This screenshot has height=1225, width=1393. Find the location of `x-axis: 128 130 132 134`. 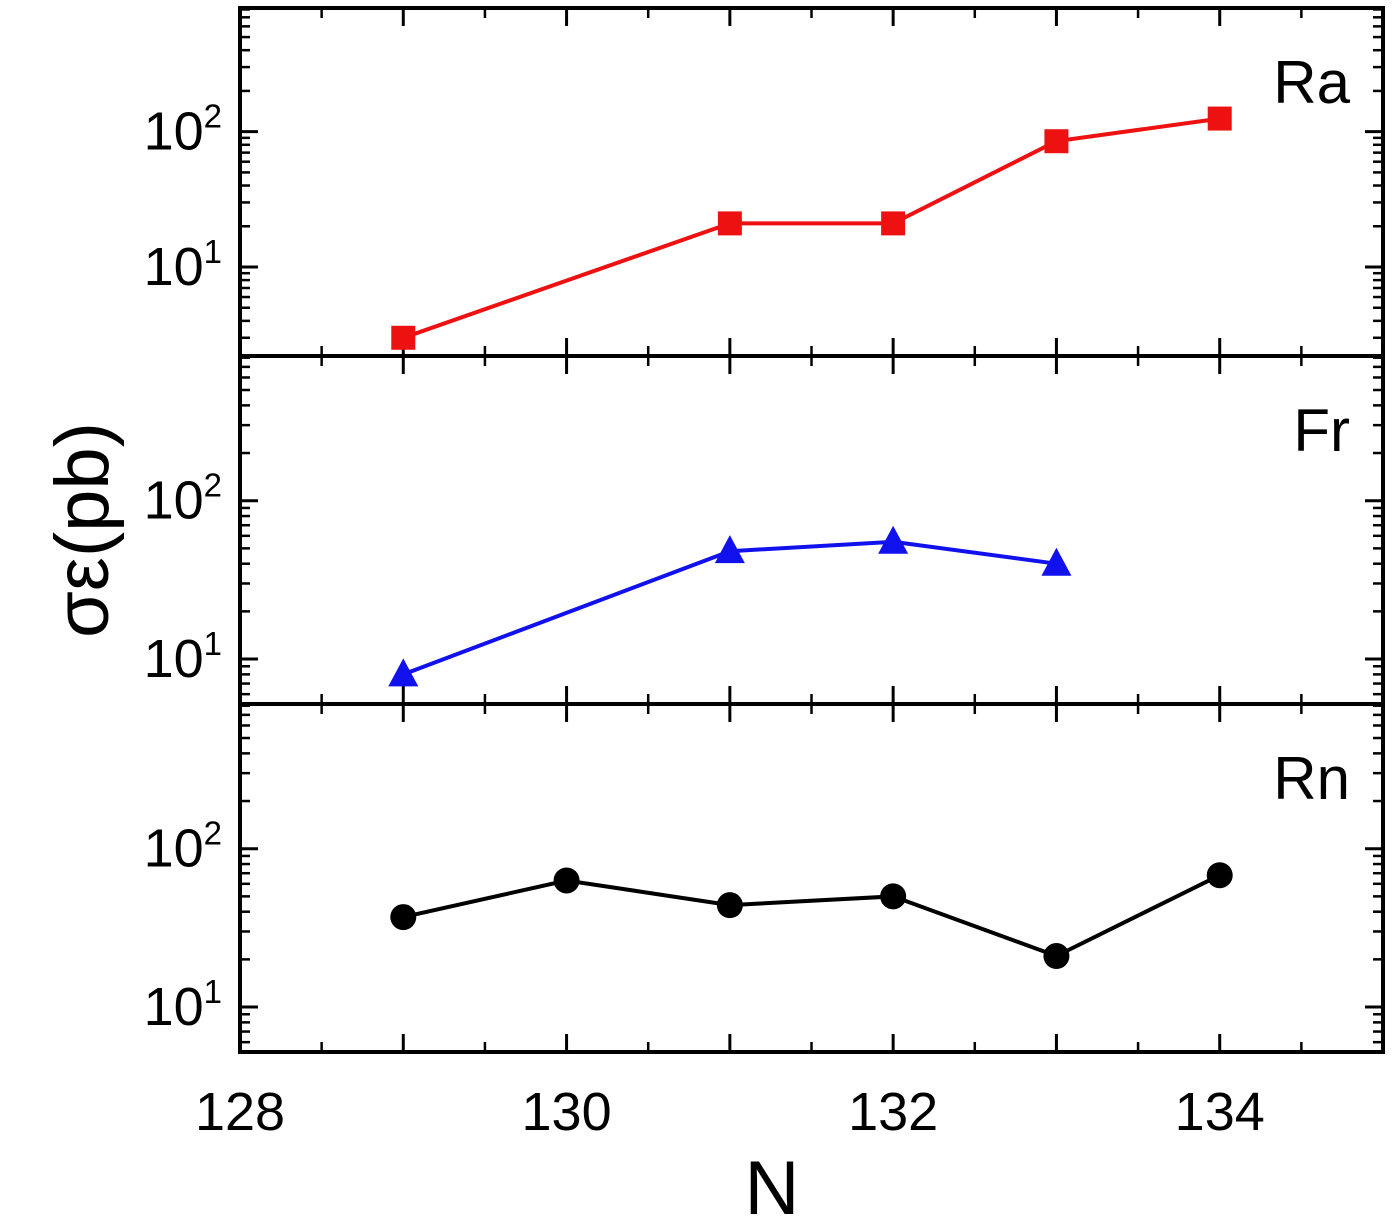

x-axis: 128 130 132 134 is located at coordinates (730, 1112).